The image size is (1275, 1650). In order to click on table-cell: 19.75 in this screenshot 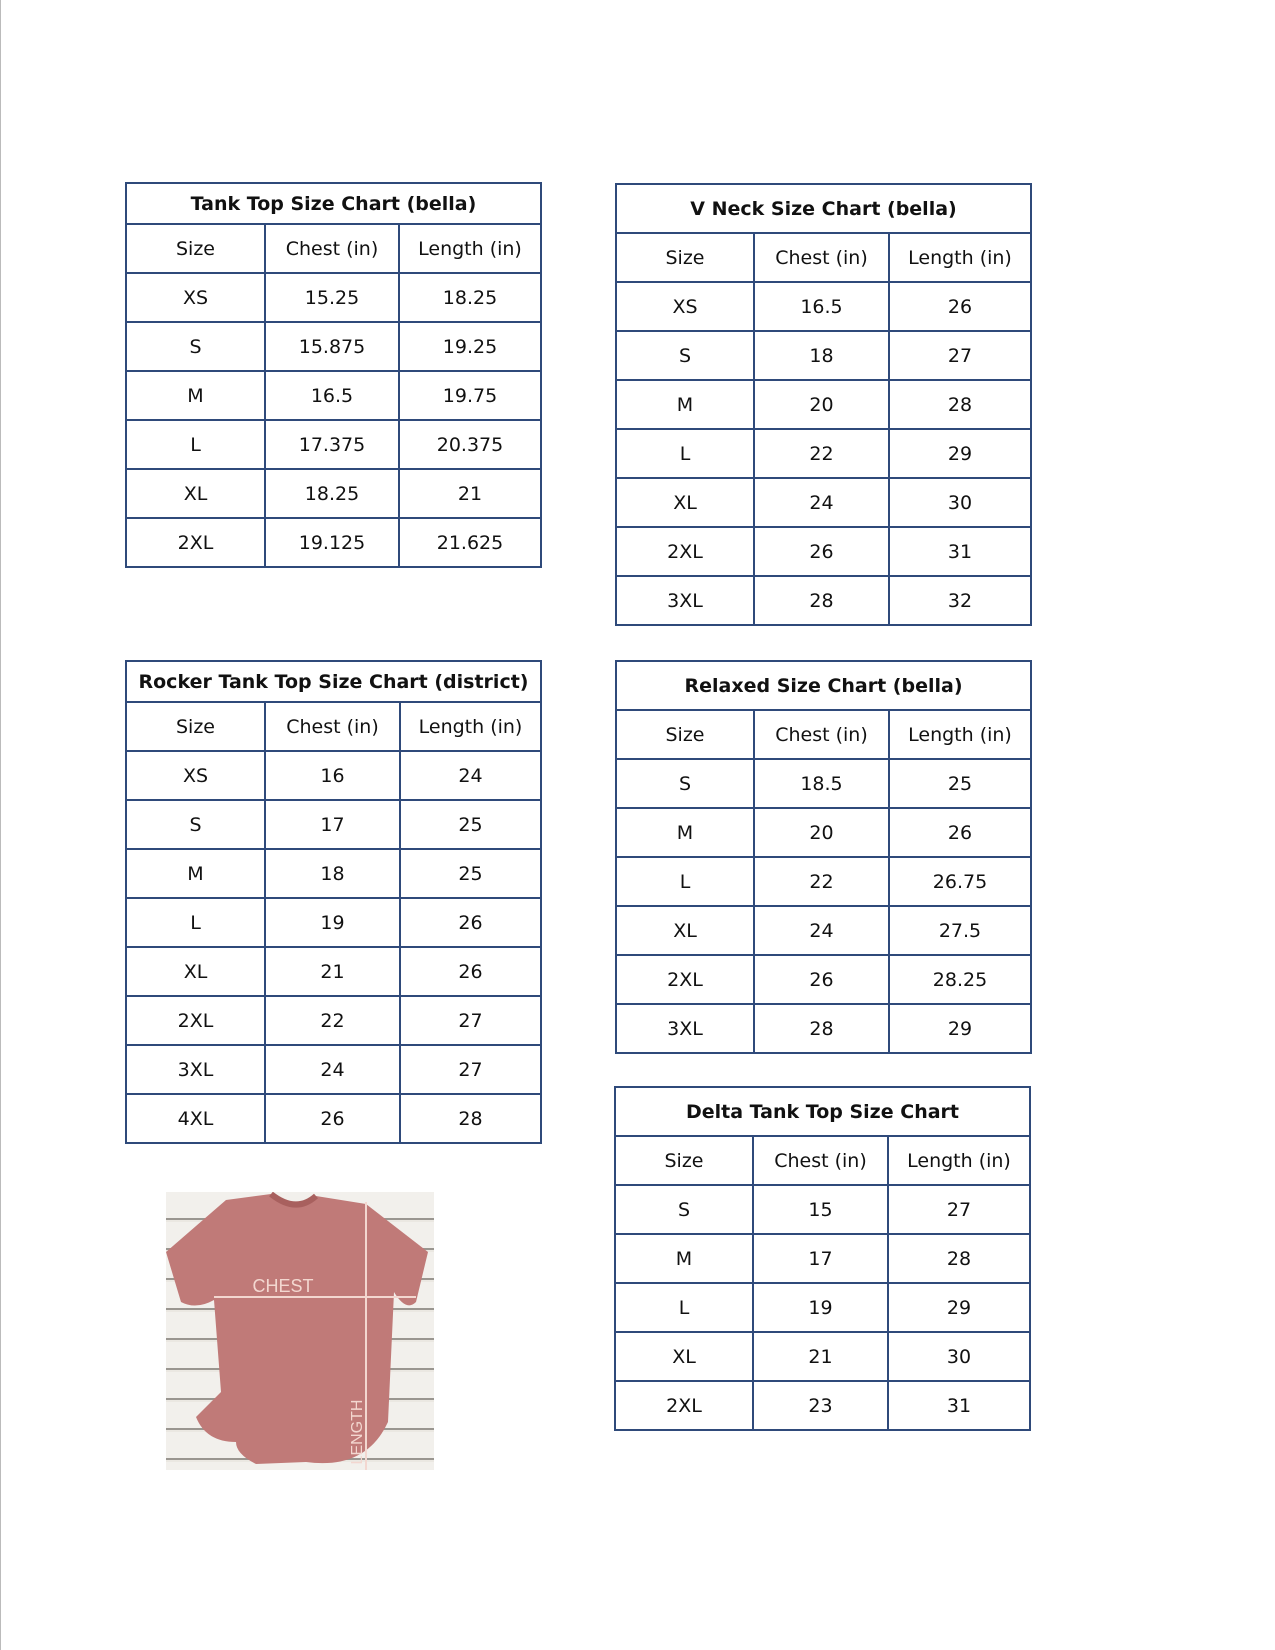, I will do `click(470, 395)`.